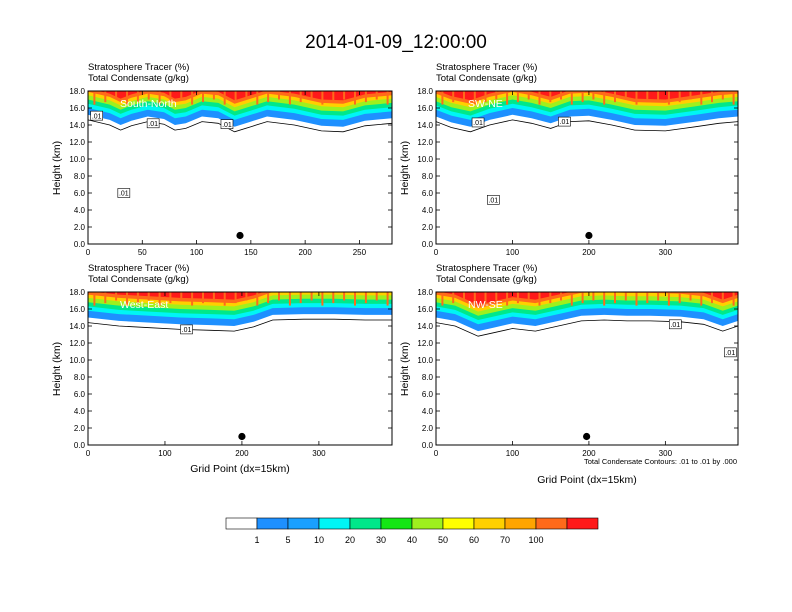 This screenshot has height=612, width=792. What do you see at coordinates (474, 540) in the screenshot?
I see `colorbar-label: 60` at bounding box center [474, 540].